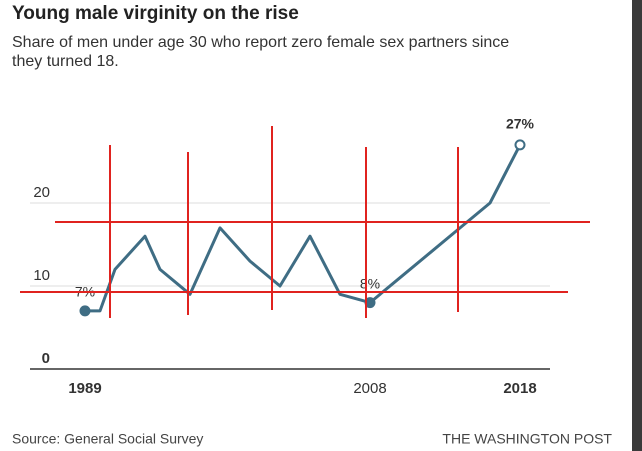 The height and width of the screenshot is (451, 642). I want to click on x-tick-label: 2008, so click(369, 388).